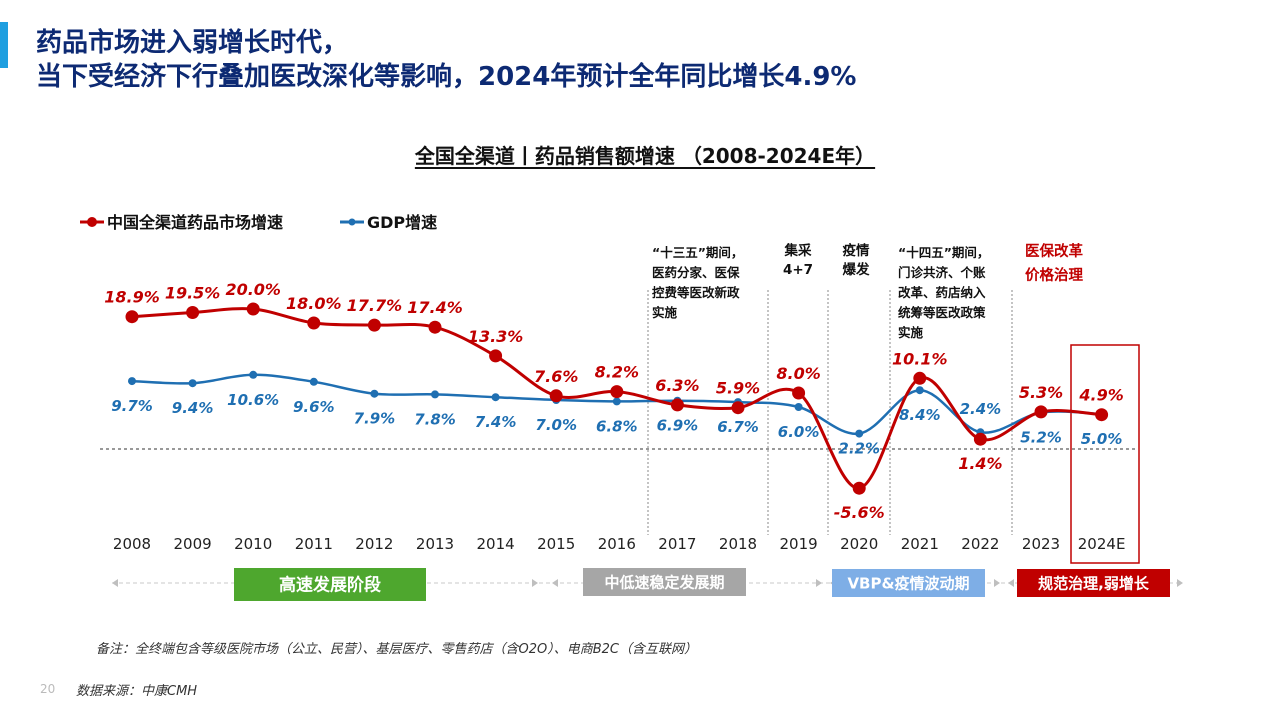 This screenshot has height=720, width=1280. I want to click on annotation-4-line-3: 改革、药店纳入, so click(942, 292).